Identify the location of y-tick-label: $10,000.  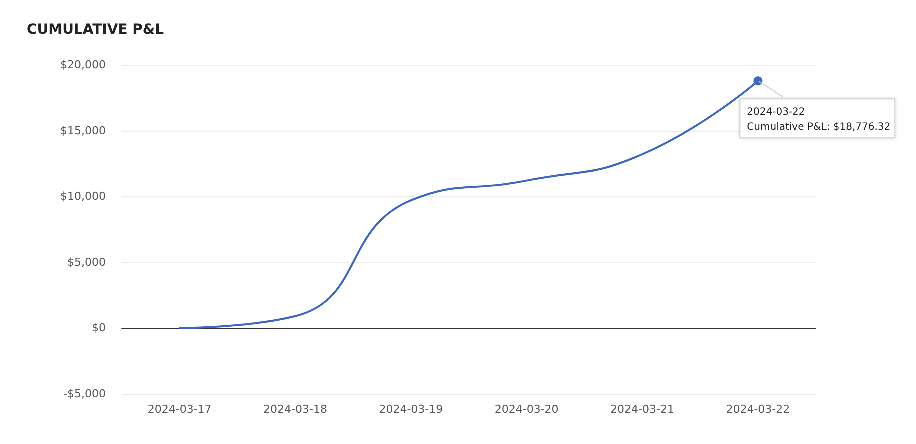
(83, 197).